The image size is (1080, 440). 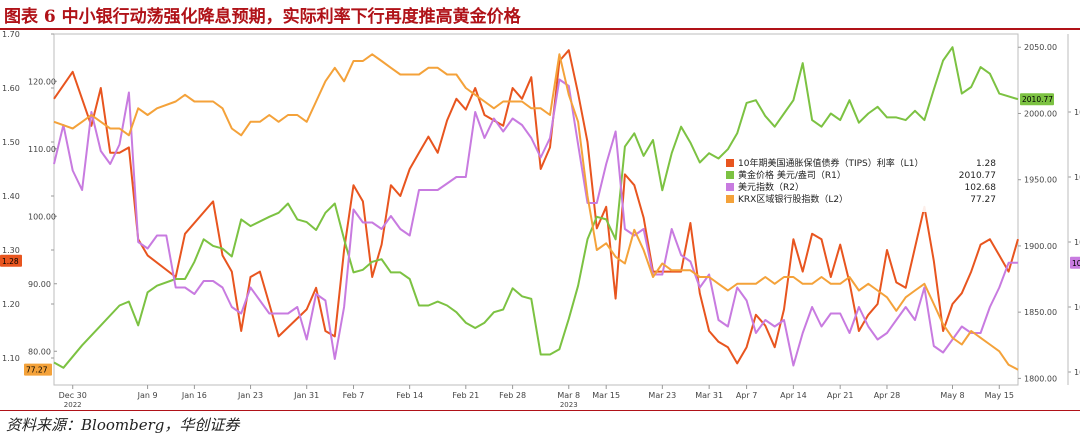 I want to click on flag-l2-box, so click(x=38, y=369).